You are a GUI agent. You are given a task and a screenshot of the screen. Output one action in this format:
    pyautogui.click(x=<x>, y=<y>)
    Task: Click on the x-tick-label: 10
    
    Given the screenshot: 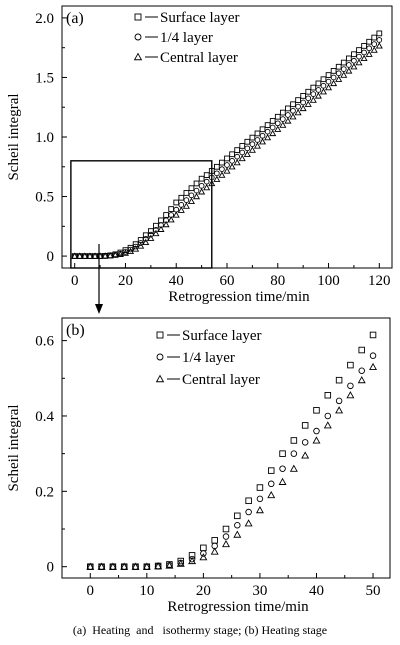 What is the action you would take?
    pyautogui.click(x=146, y=591)
    